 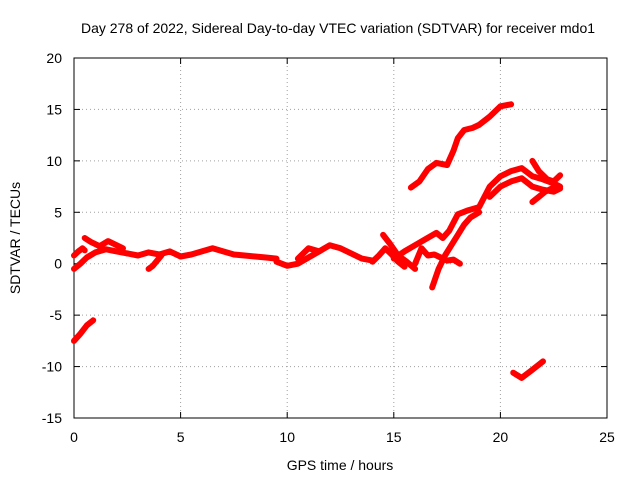 I want to click on x-tick-label: 20, so click(x=501, y=437).